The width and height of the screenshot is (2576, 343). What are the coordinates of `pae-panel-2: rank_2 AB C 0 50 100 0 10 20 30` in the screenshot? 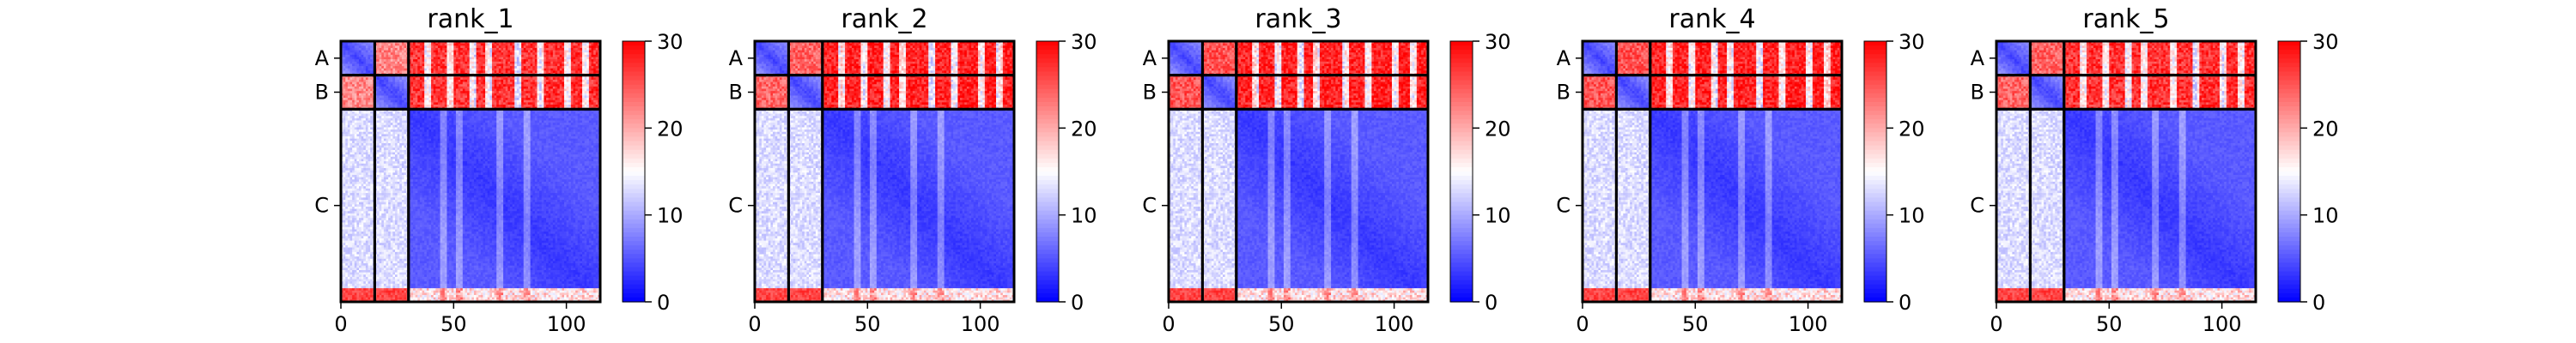 It's located at (913, 170).